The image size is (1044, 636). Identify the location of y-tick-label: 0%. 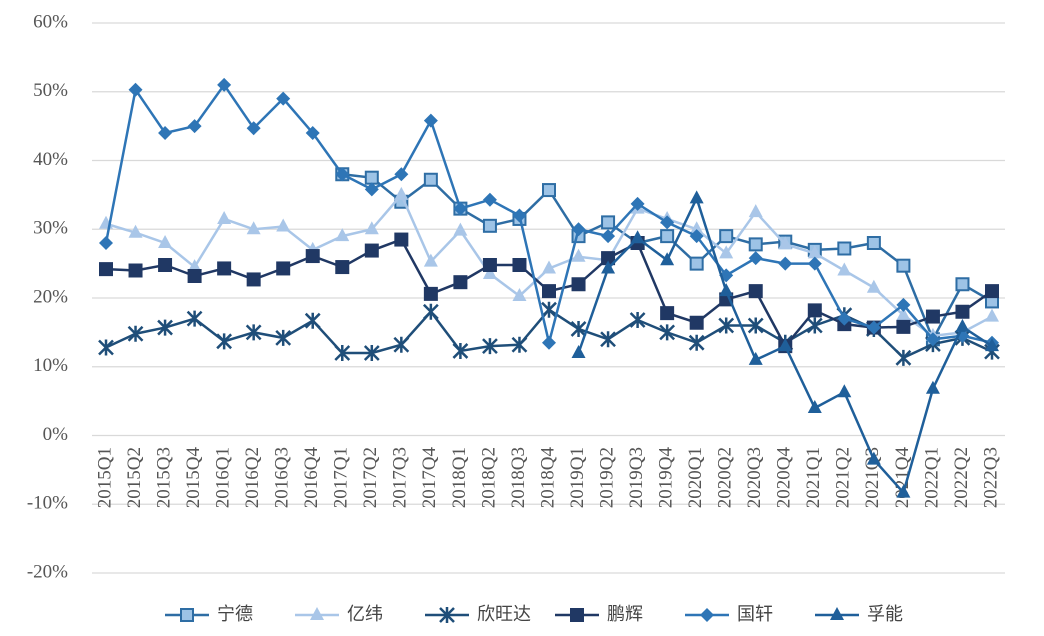
(56, 434).